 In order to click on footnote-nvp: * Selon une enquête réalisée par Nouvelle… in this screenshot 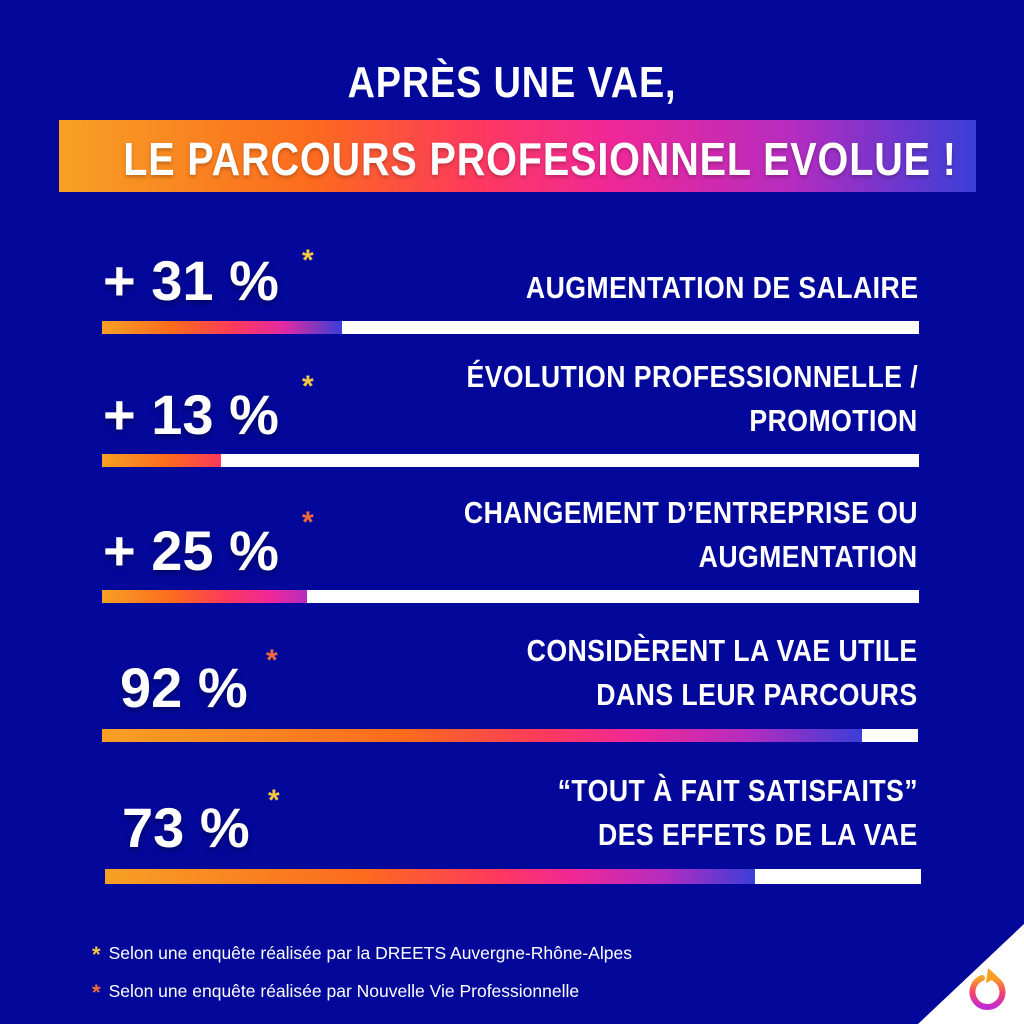, I will do `click(335, 993)`.